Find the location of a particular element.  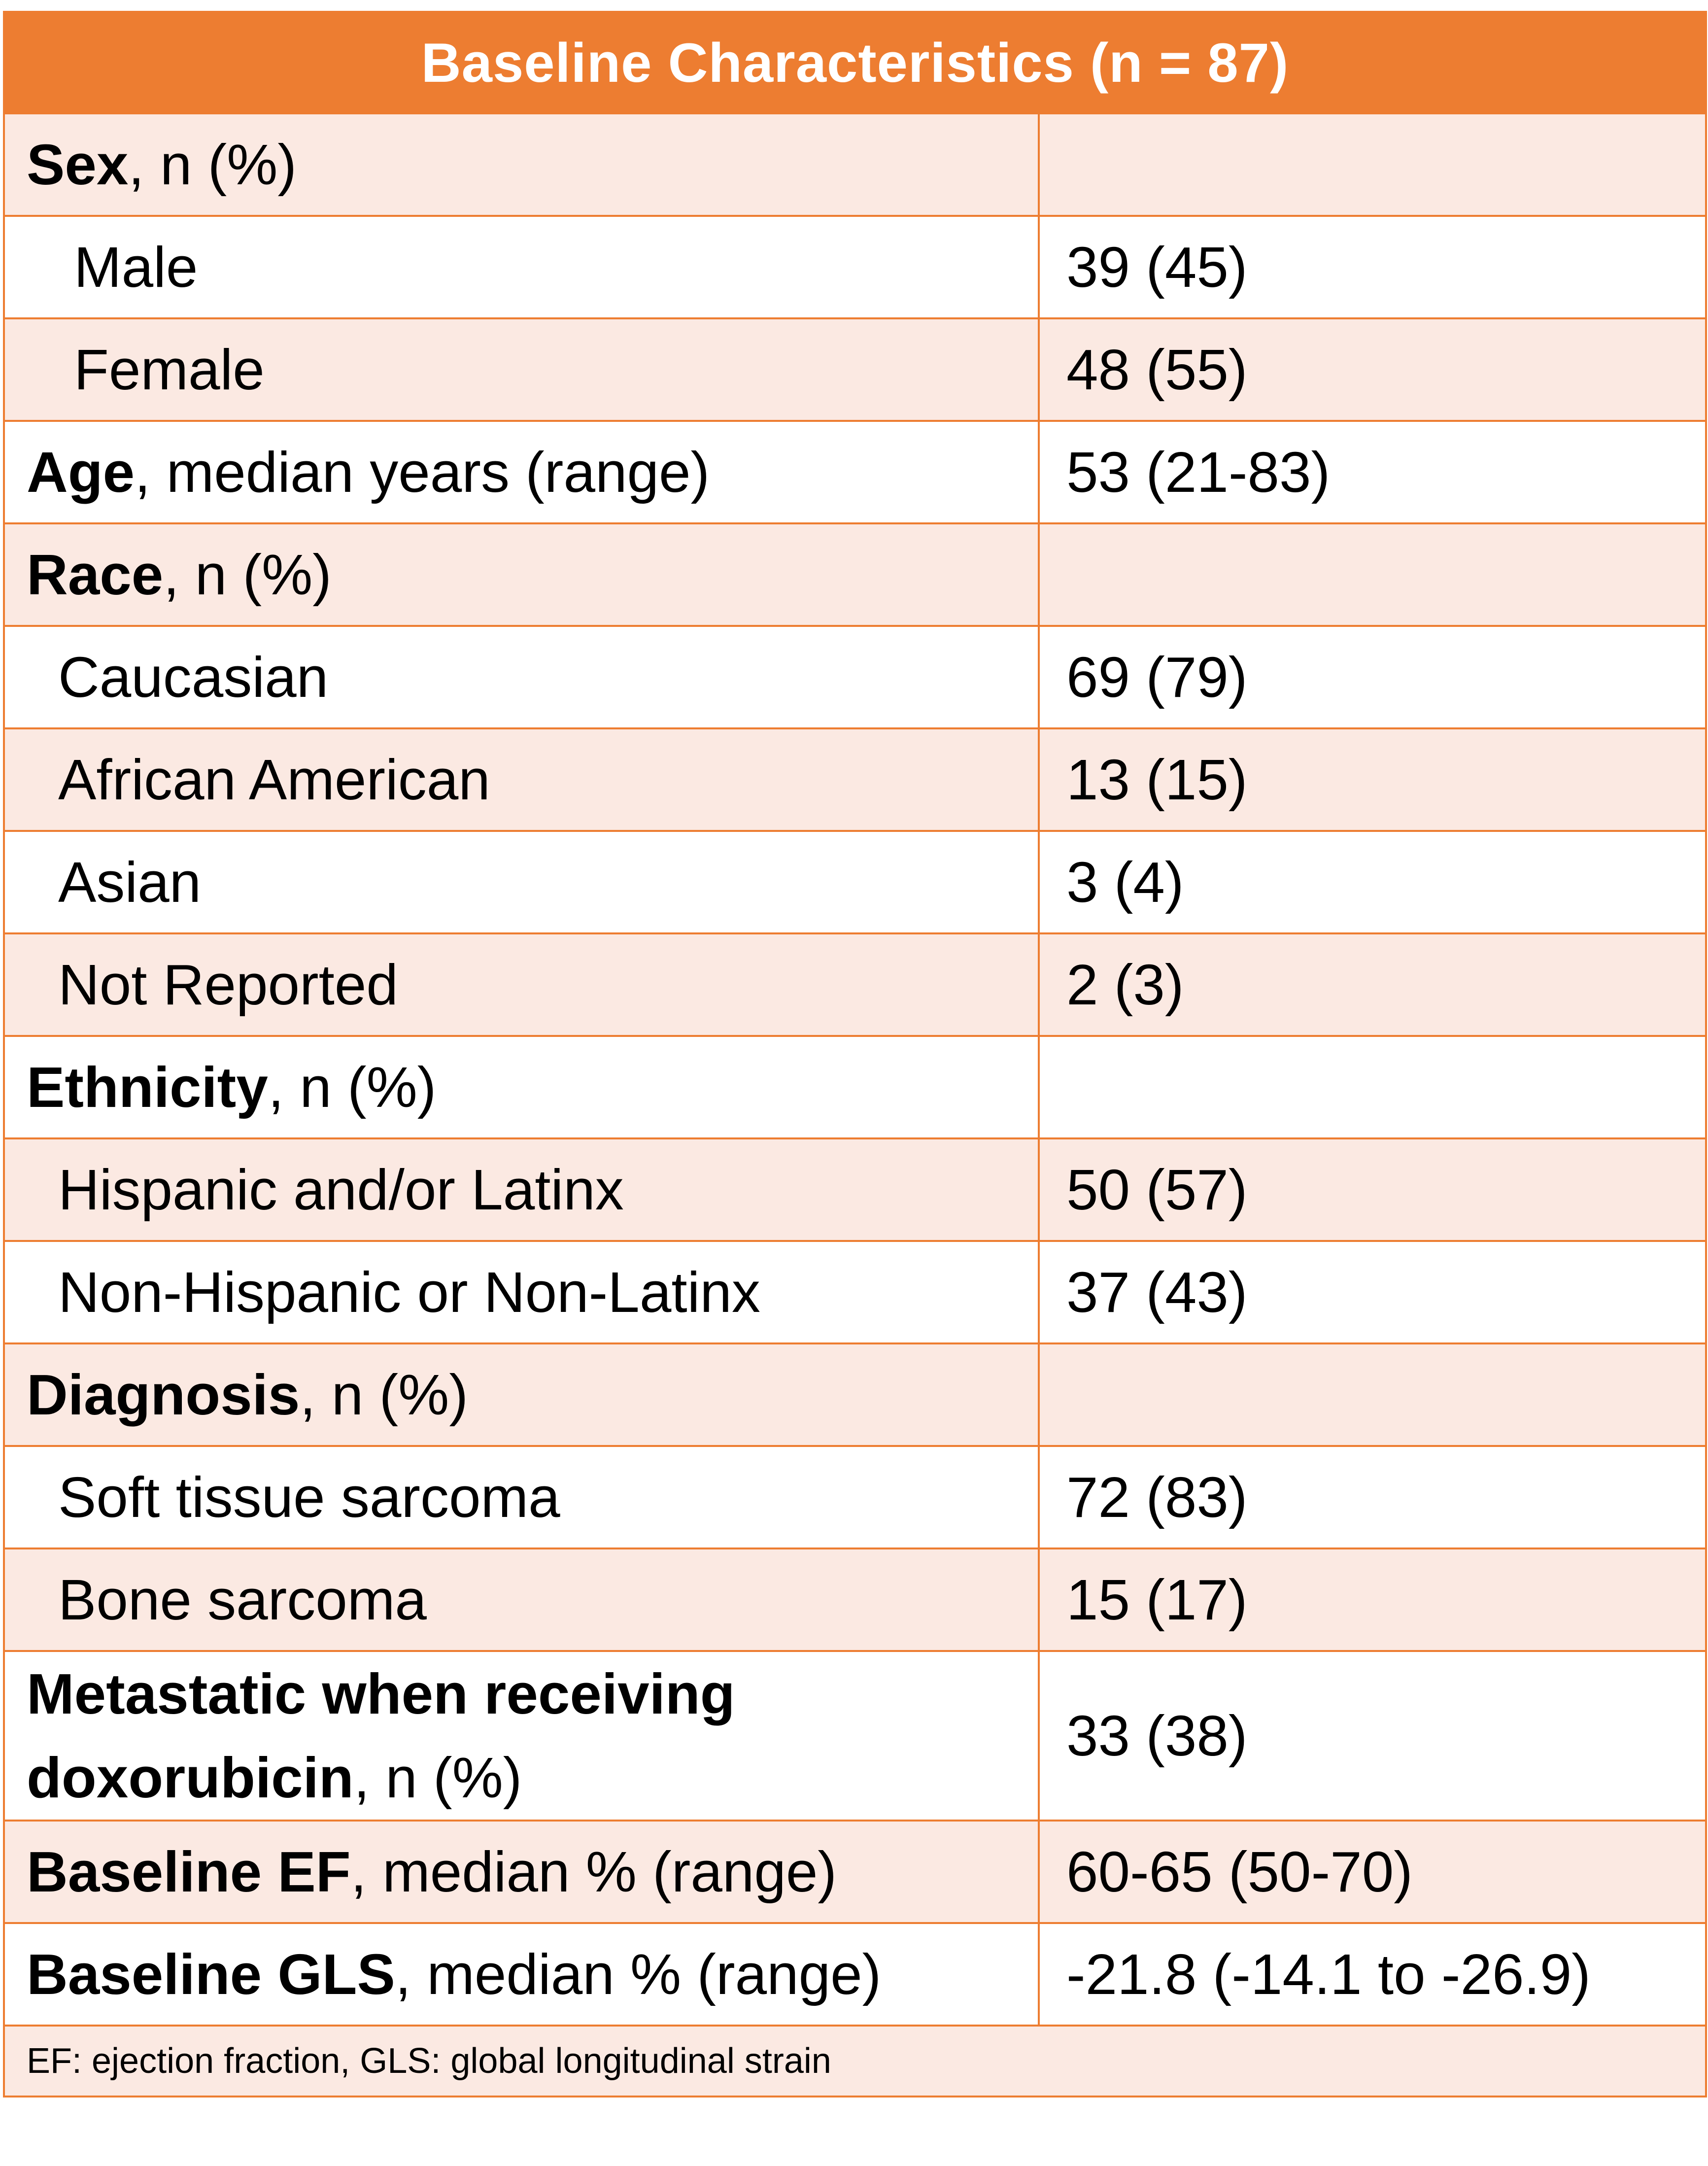

row-value: 13 (15) is located at coordinates (1372, 779).